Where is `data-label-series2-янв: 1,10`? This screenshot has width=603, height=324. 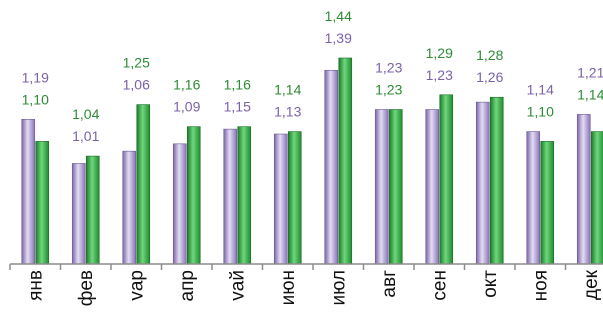 data-label-series2-янв: 1,10 is located at coordinates (35, 99).